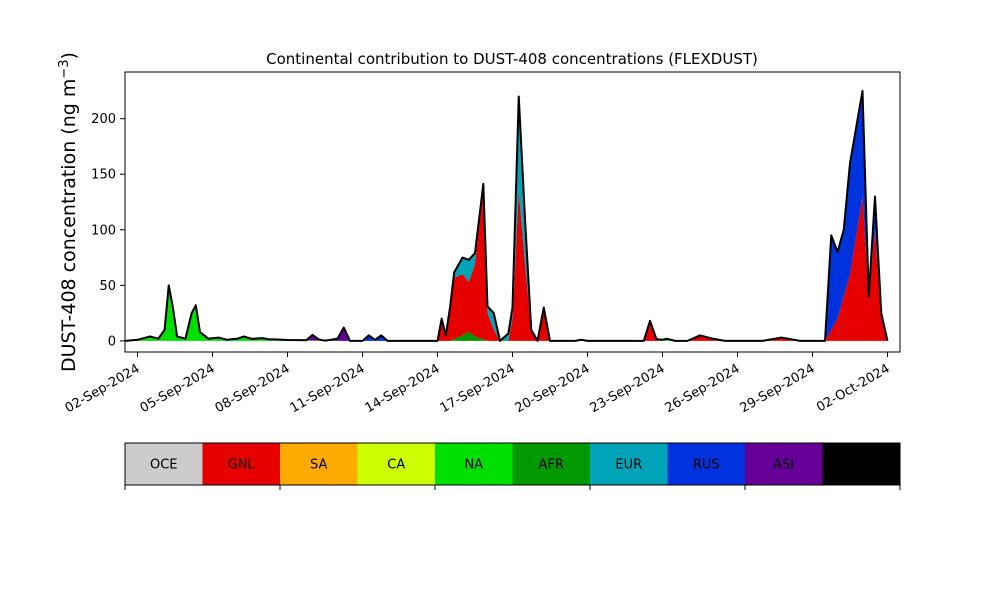 This screenshot has width=1000, height=604. What do you see at coordinates (778, 388) in the screenshot?
I see `x-tick-label: 29-Sep-2024` at bounding box center [778, 388].